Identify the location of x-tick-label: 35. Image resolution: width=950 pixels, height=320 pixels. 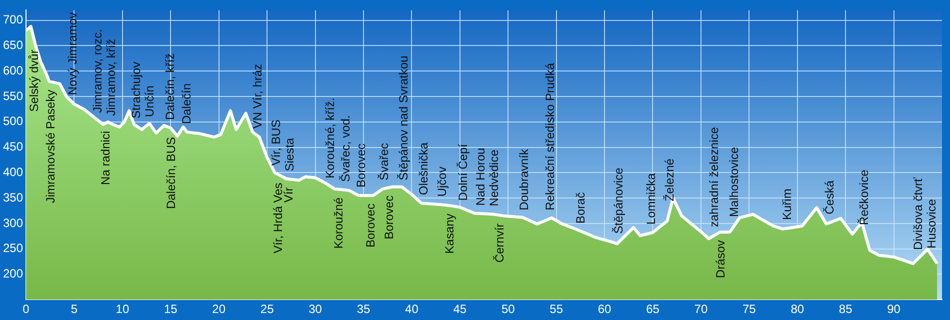
(363, 309).